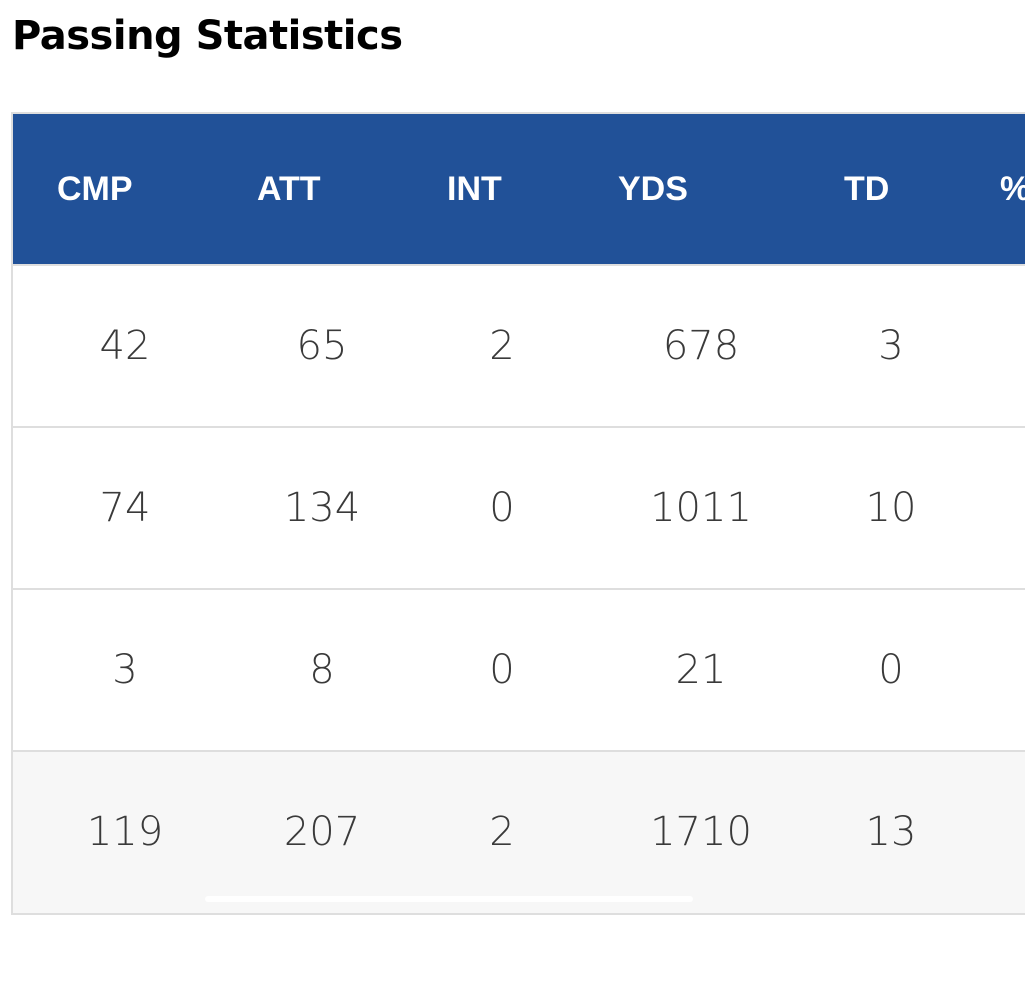 Image resolution: width=1025 pixels, height=982 pixels. What do you see at coordinates (125, 346) in the screenshot?
I see `cell-cmp: 42` at bounding box center [125, 346].